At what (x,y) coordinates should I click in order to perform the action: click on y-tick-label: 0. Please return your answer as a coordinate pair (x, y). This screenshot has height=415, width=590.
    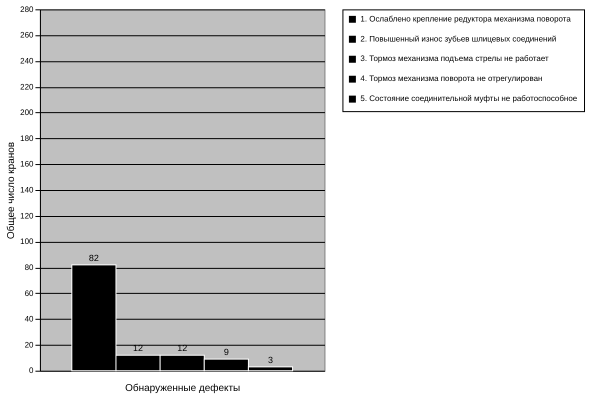
    Looking at the image, I should click on (31, 371).